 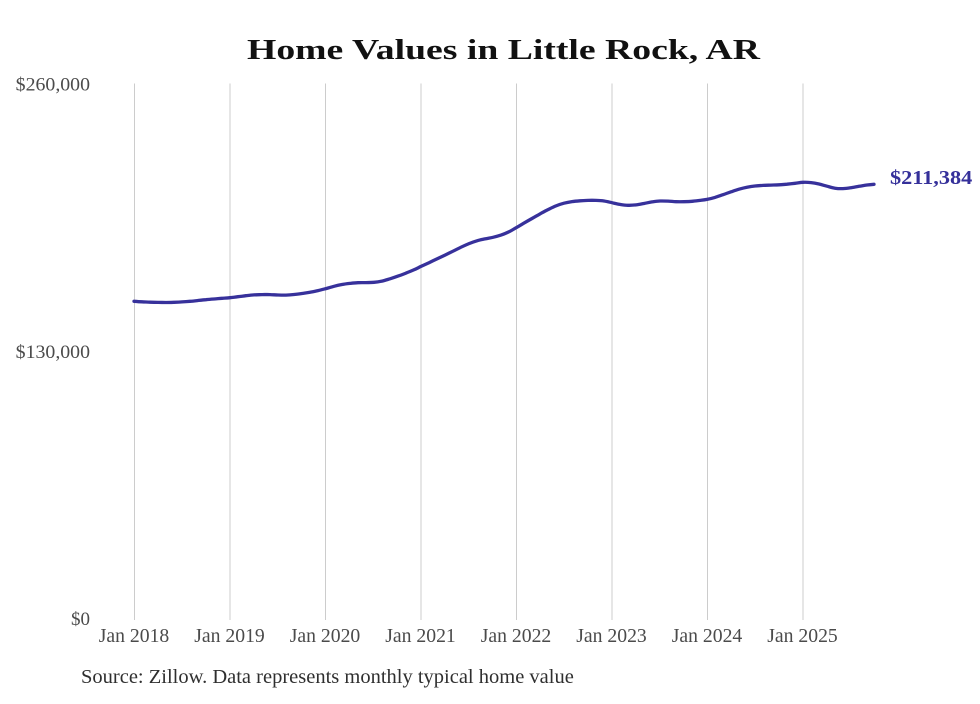 What do you see at coordinates (516, 636) in the screenshot?
I see `svg-text: Jan 2022` at bounding box center [516, 636].